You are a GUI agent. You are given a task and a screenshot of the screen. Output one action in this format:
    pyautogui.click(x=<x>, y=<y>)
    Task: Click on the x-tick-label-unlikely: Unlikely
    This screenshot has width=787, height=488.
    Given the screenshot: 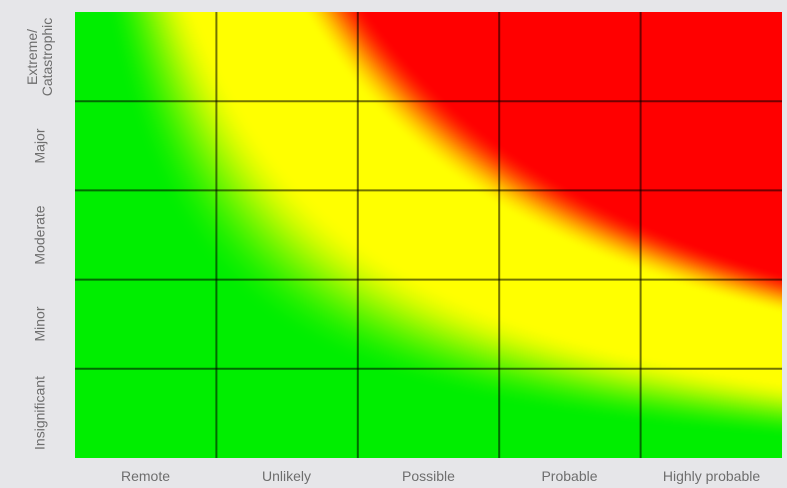 What is the action you would take?
    pyautogui.click(x=286, y=476)
    